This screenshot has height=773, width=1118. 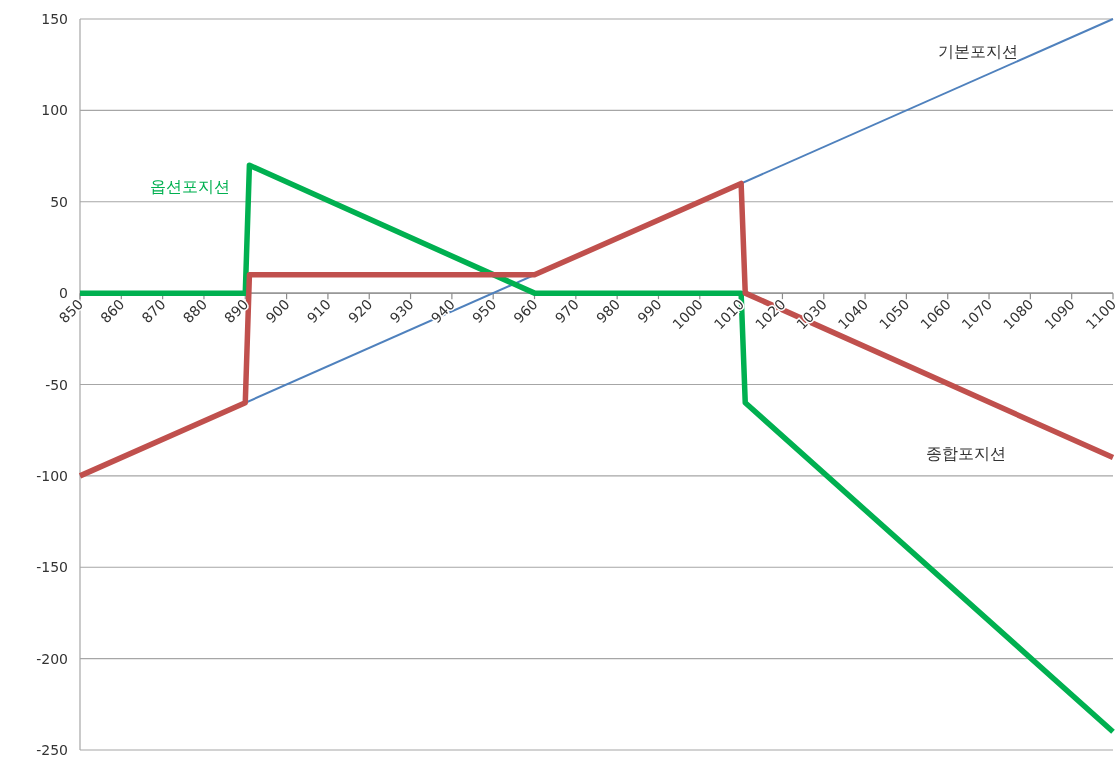 I want to click on x-tick-label: 910, so click(x=319, y=311).